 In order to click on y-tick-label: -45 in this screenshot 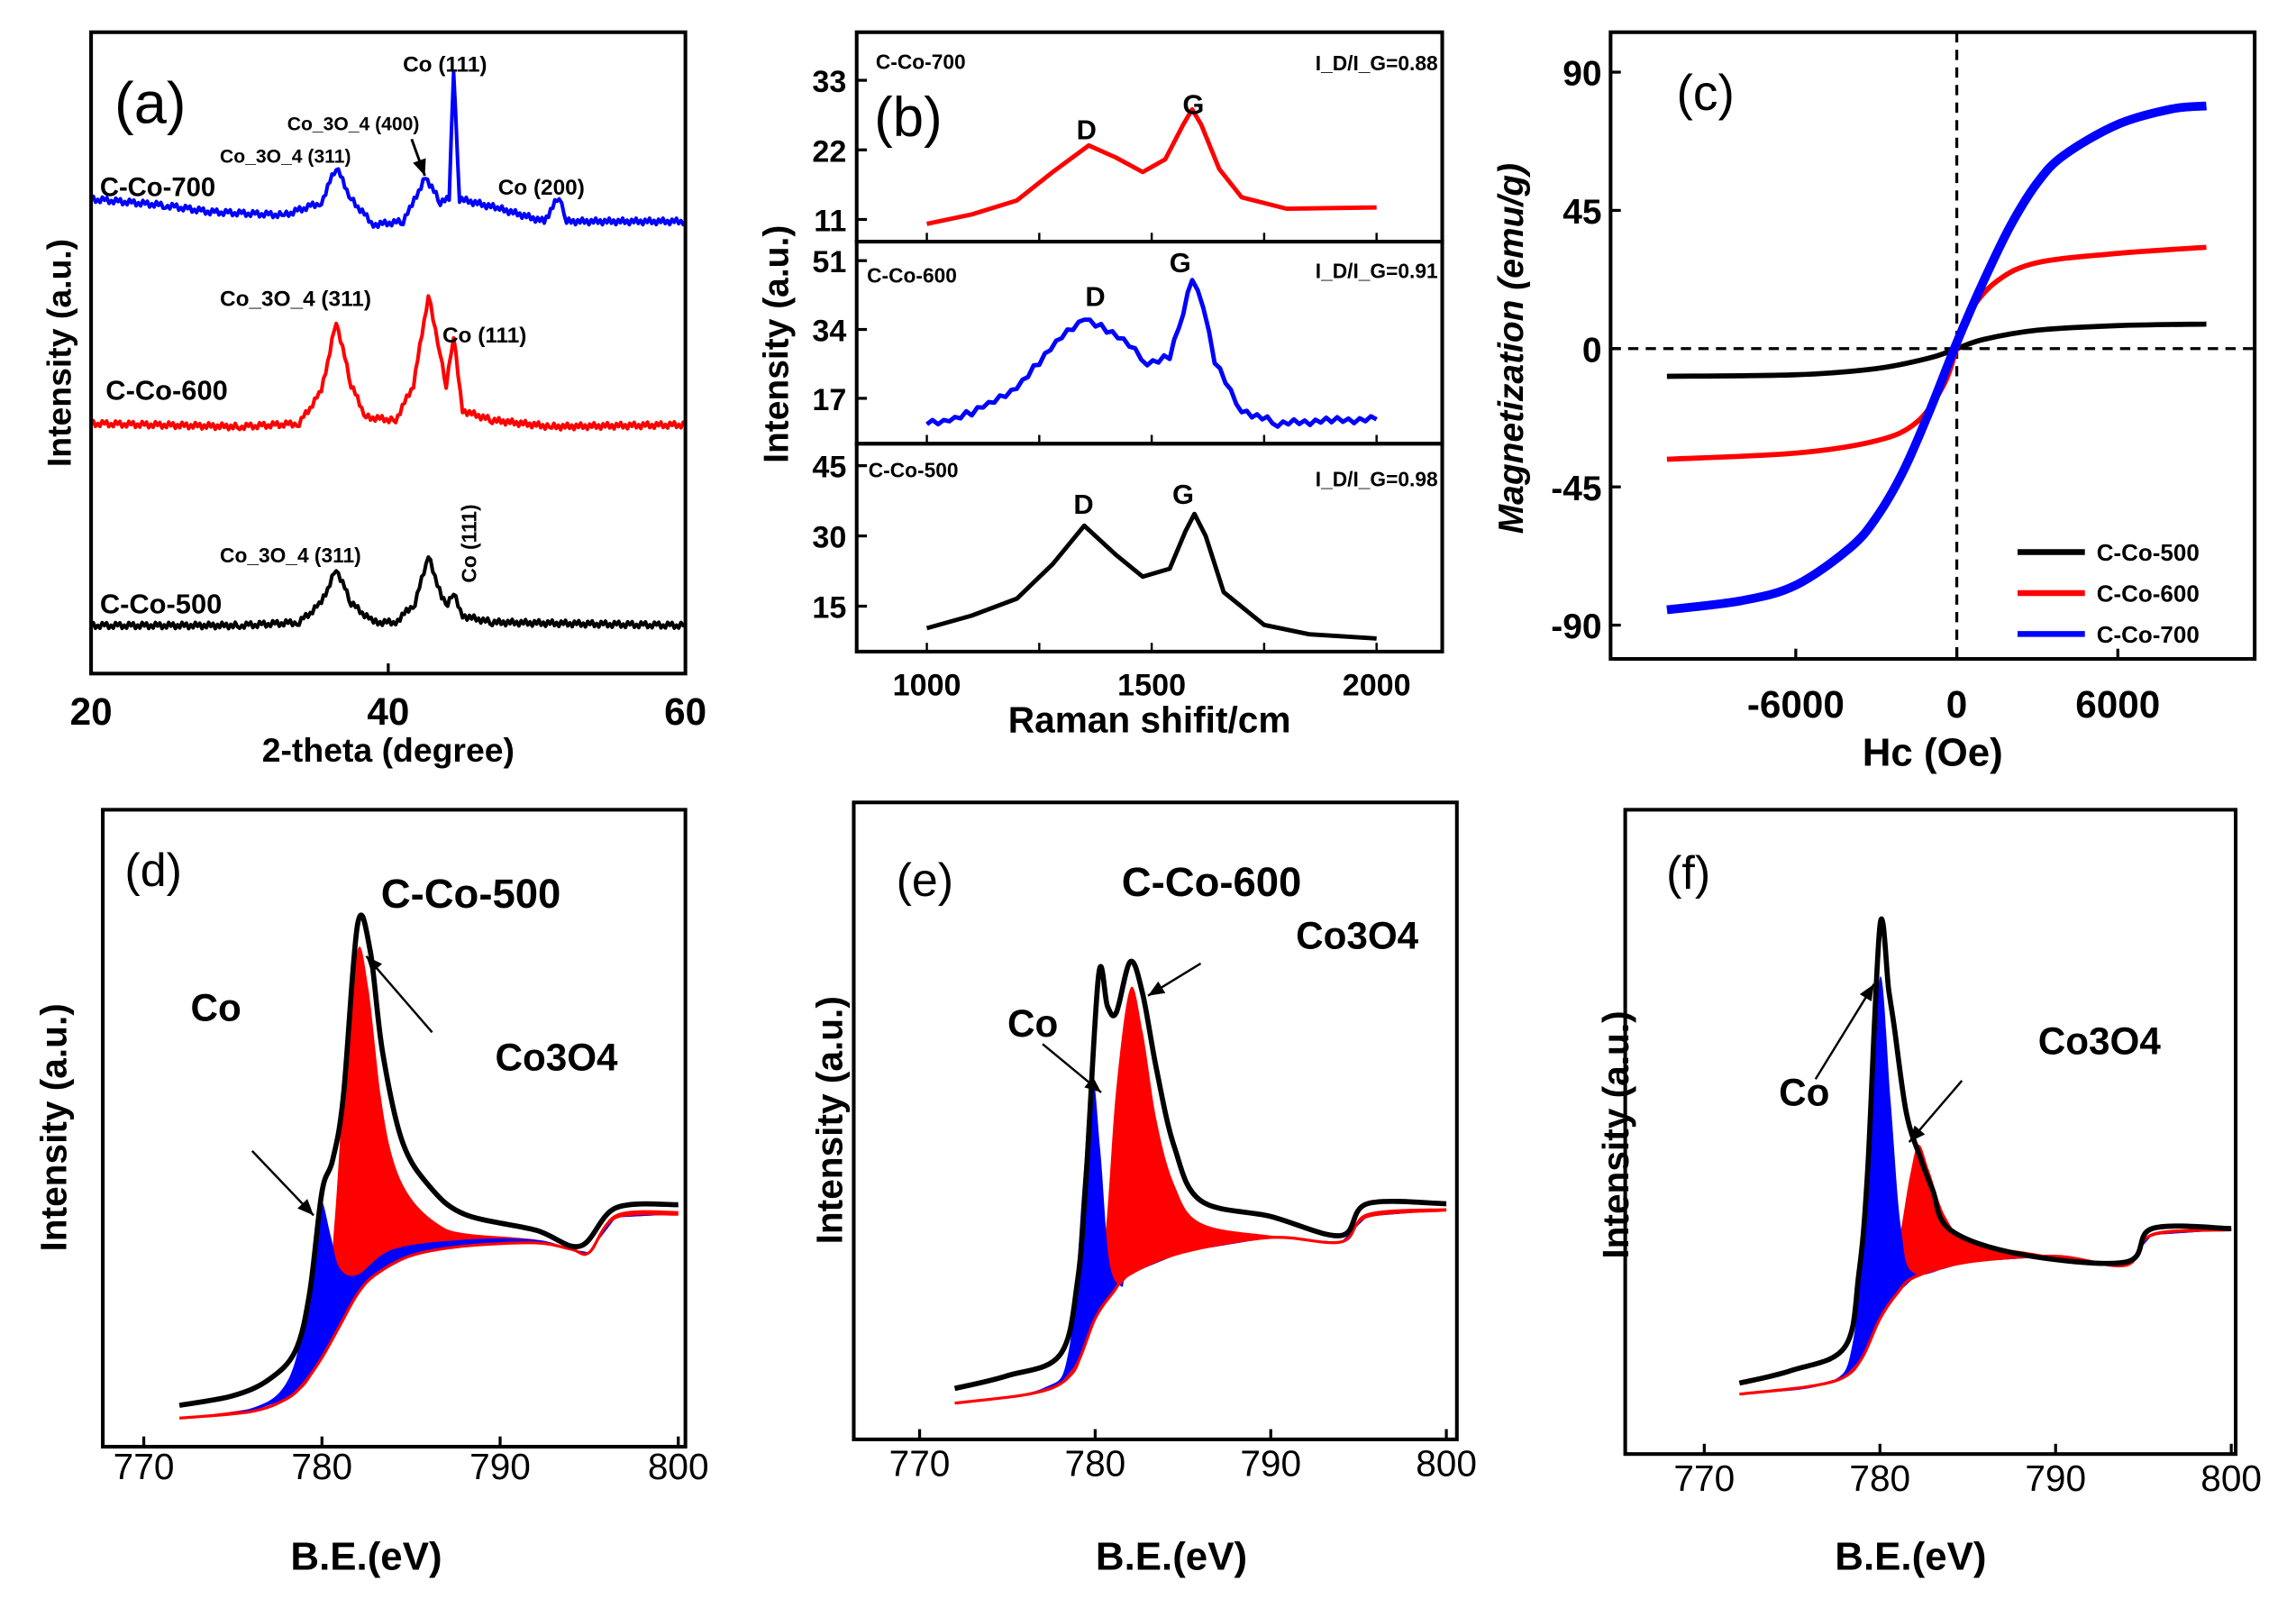, I will do `click(1576, 489)`.